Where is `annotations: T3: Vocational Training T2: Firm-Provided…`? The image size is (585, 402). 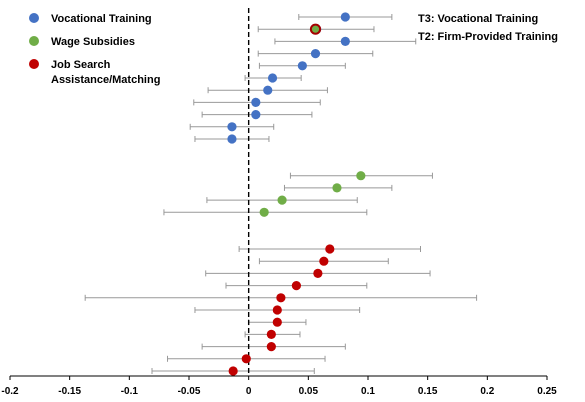 annotations: T3: Vocational Training T2: Firm-Provided… is located at coordinates (488, 28).